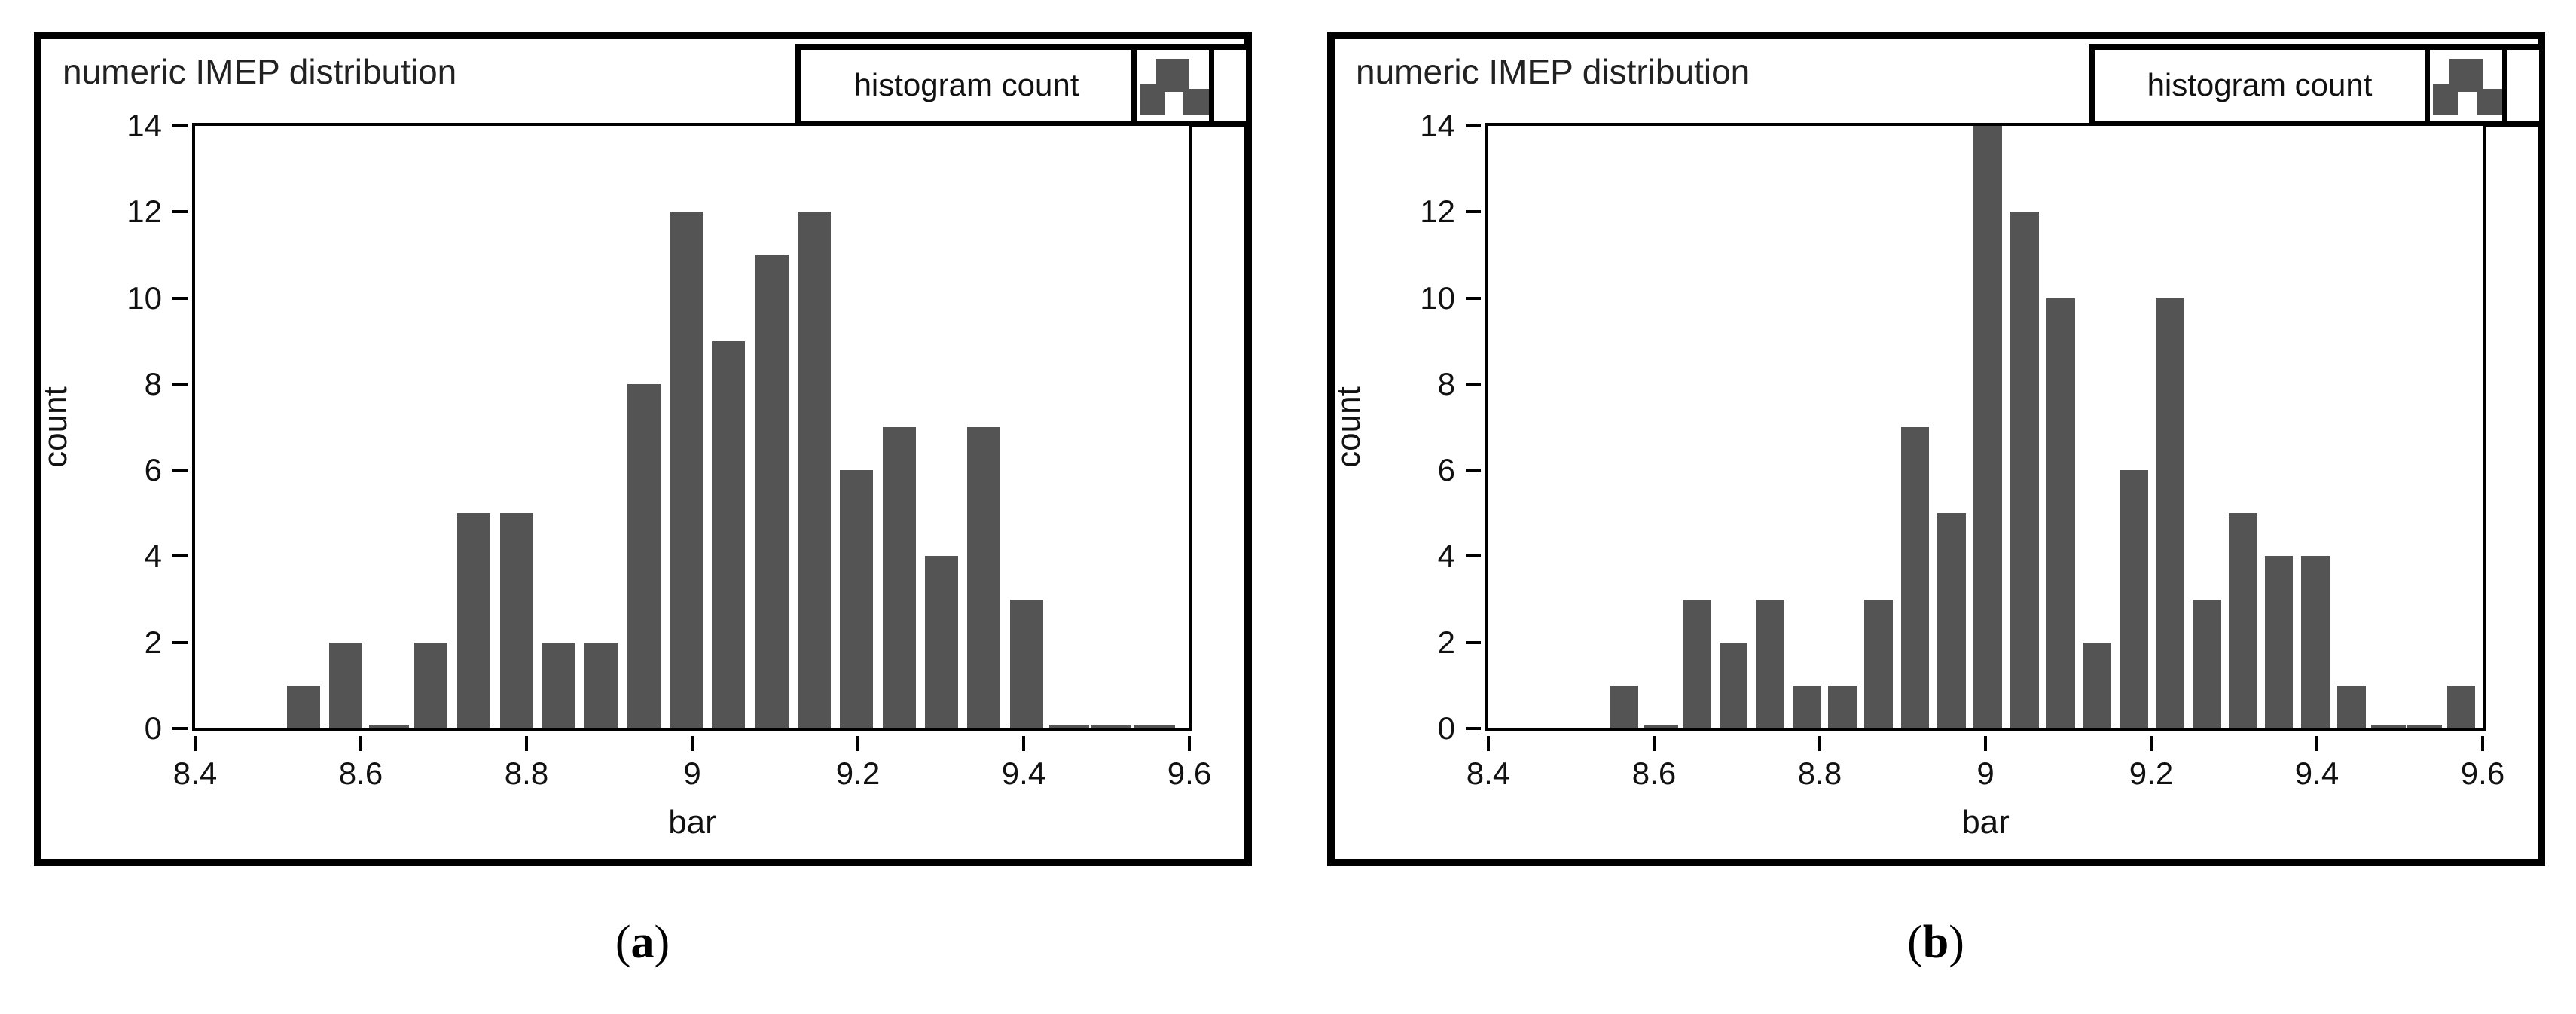 Image resolution: width=2576 pixels, height=1014 pixels. I want to click on y-tick-label: 2, so click(1446, 642).